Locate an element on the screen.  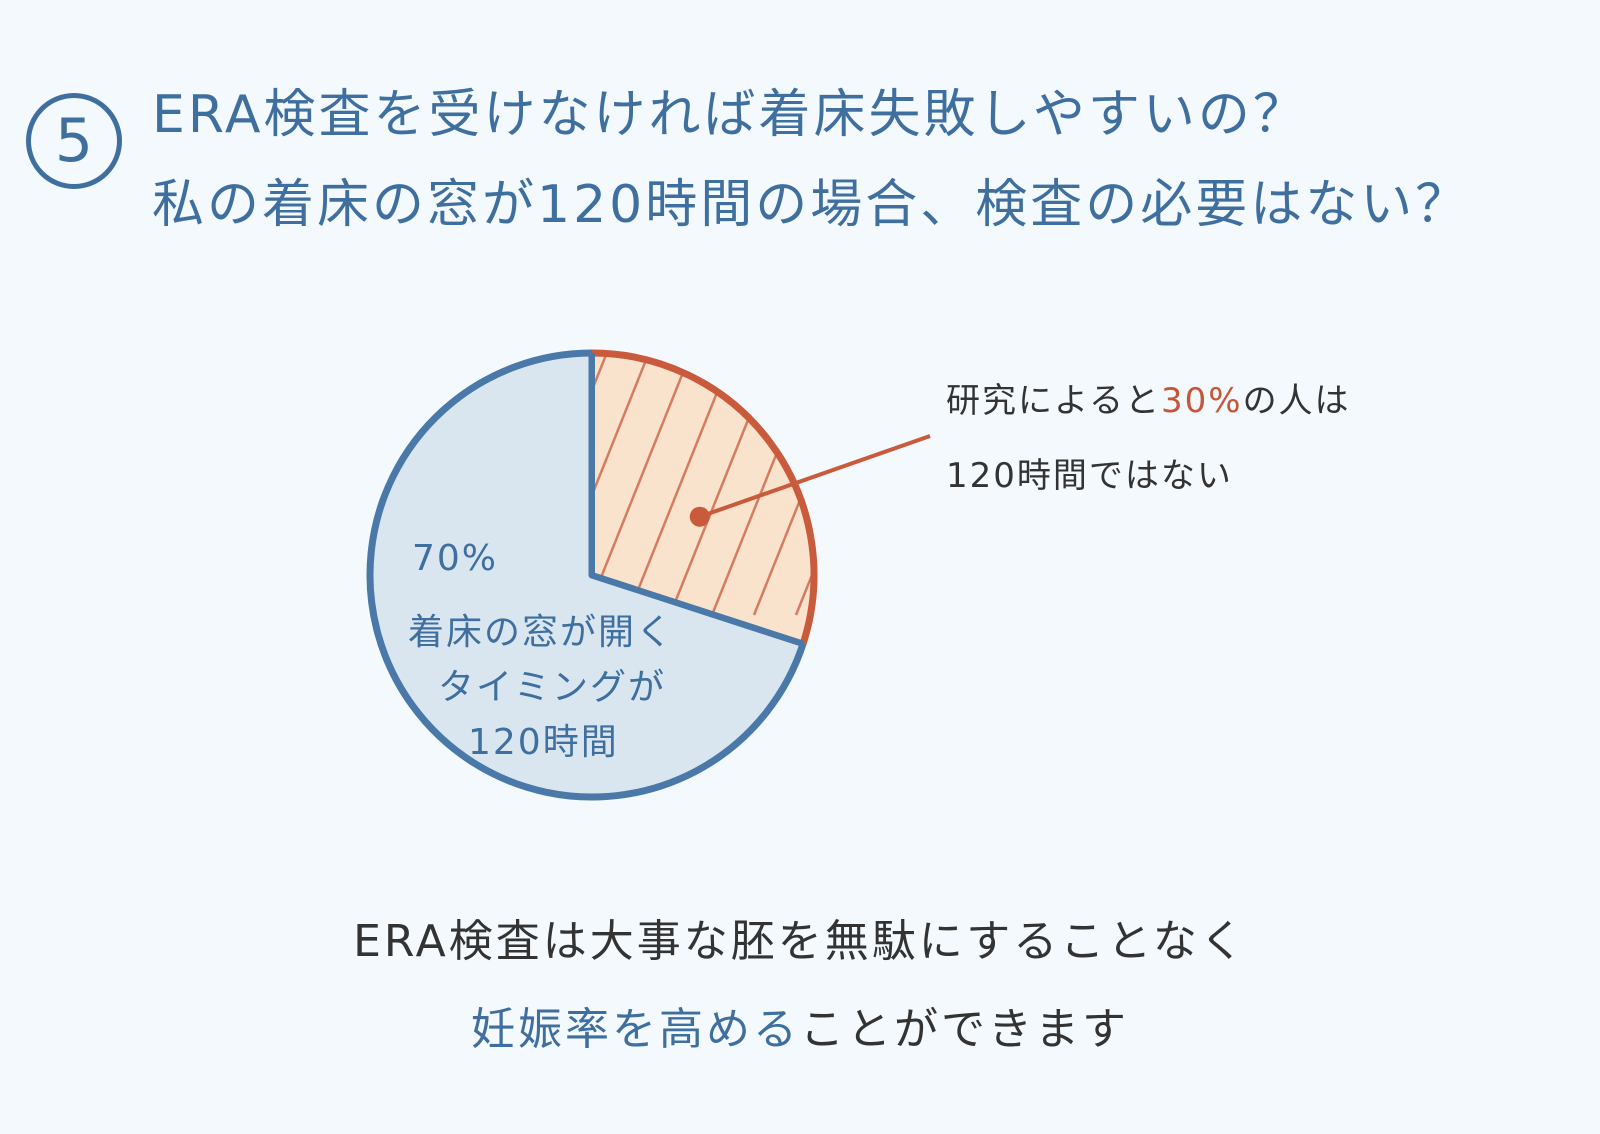
pie-slice-30-arc is located at coordinates (704, 497).